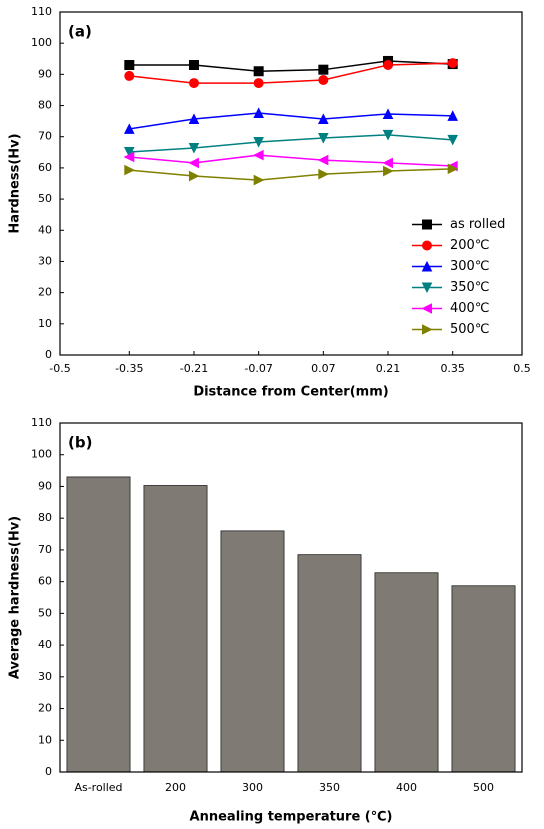  What do you see at coordinates (175, 787) in the screenshot?
I see `x-tick-label: 200` at bounding box center [175, 787].